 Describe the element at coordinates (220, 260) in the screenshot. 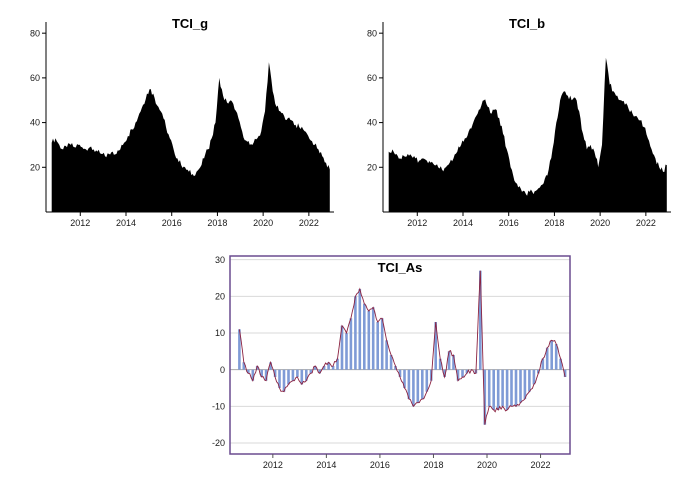

I see `svg-text: 30` at that location.